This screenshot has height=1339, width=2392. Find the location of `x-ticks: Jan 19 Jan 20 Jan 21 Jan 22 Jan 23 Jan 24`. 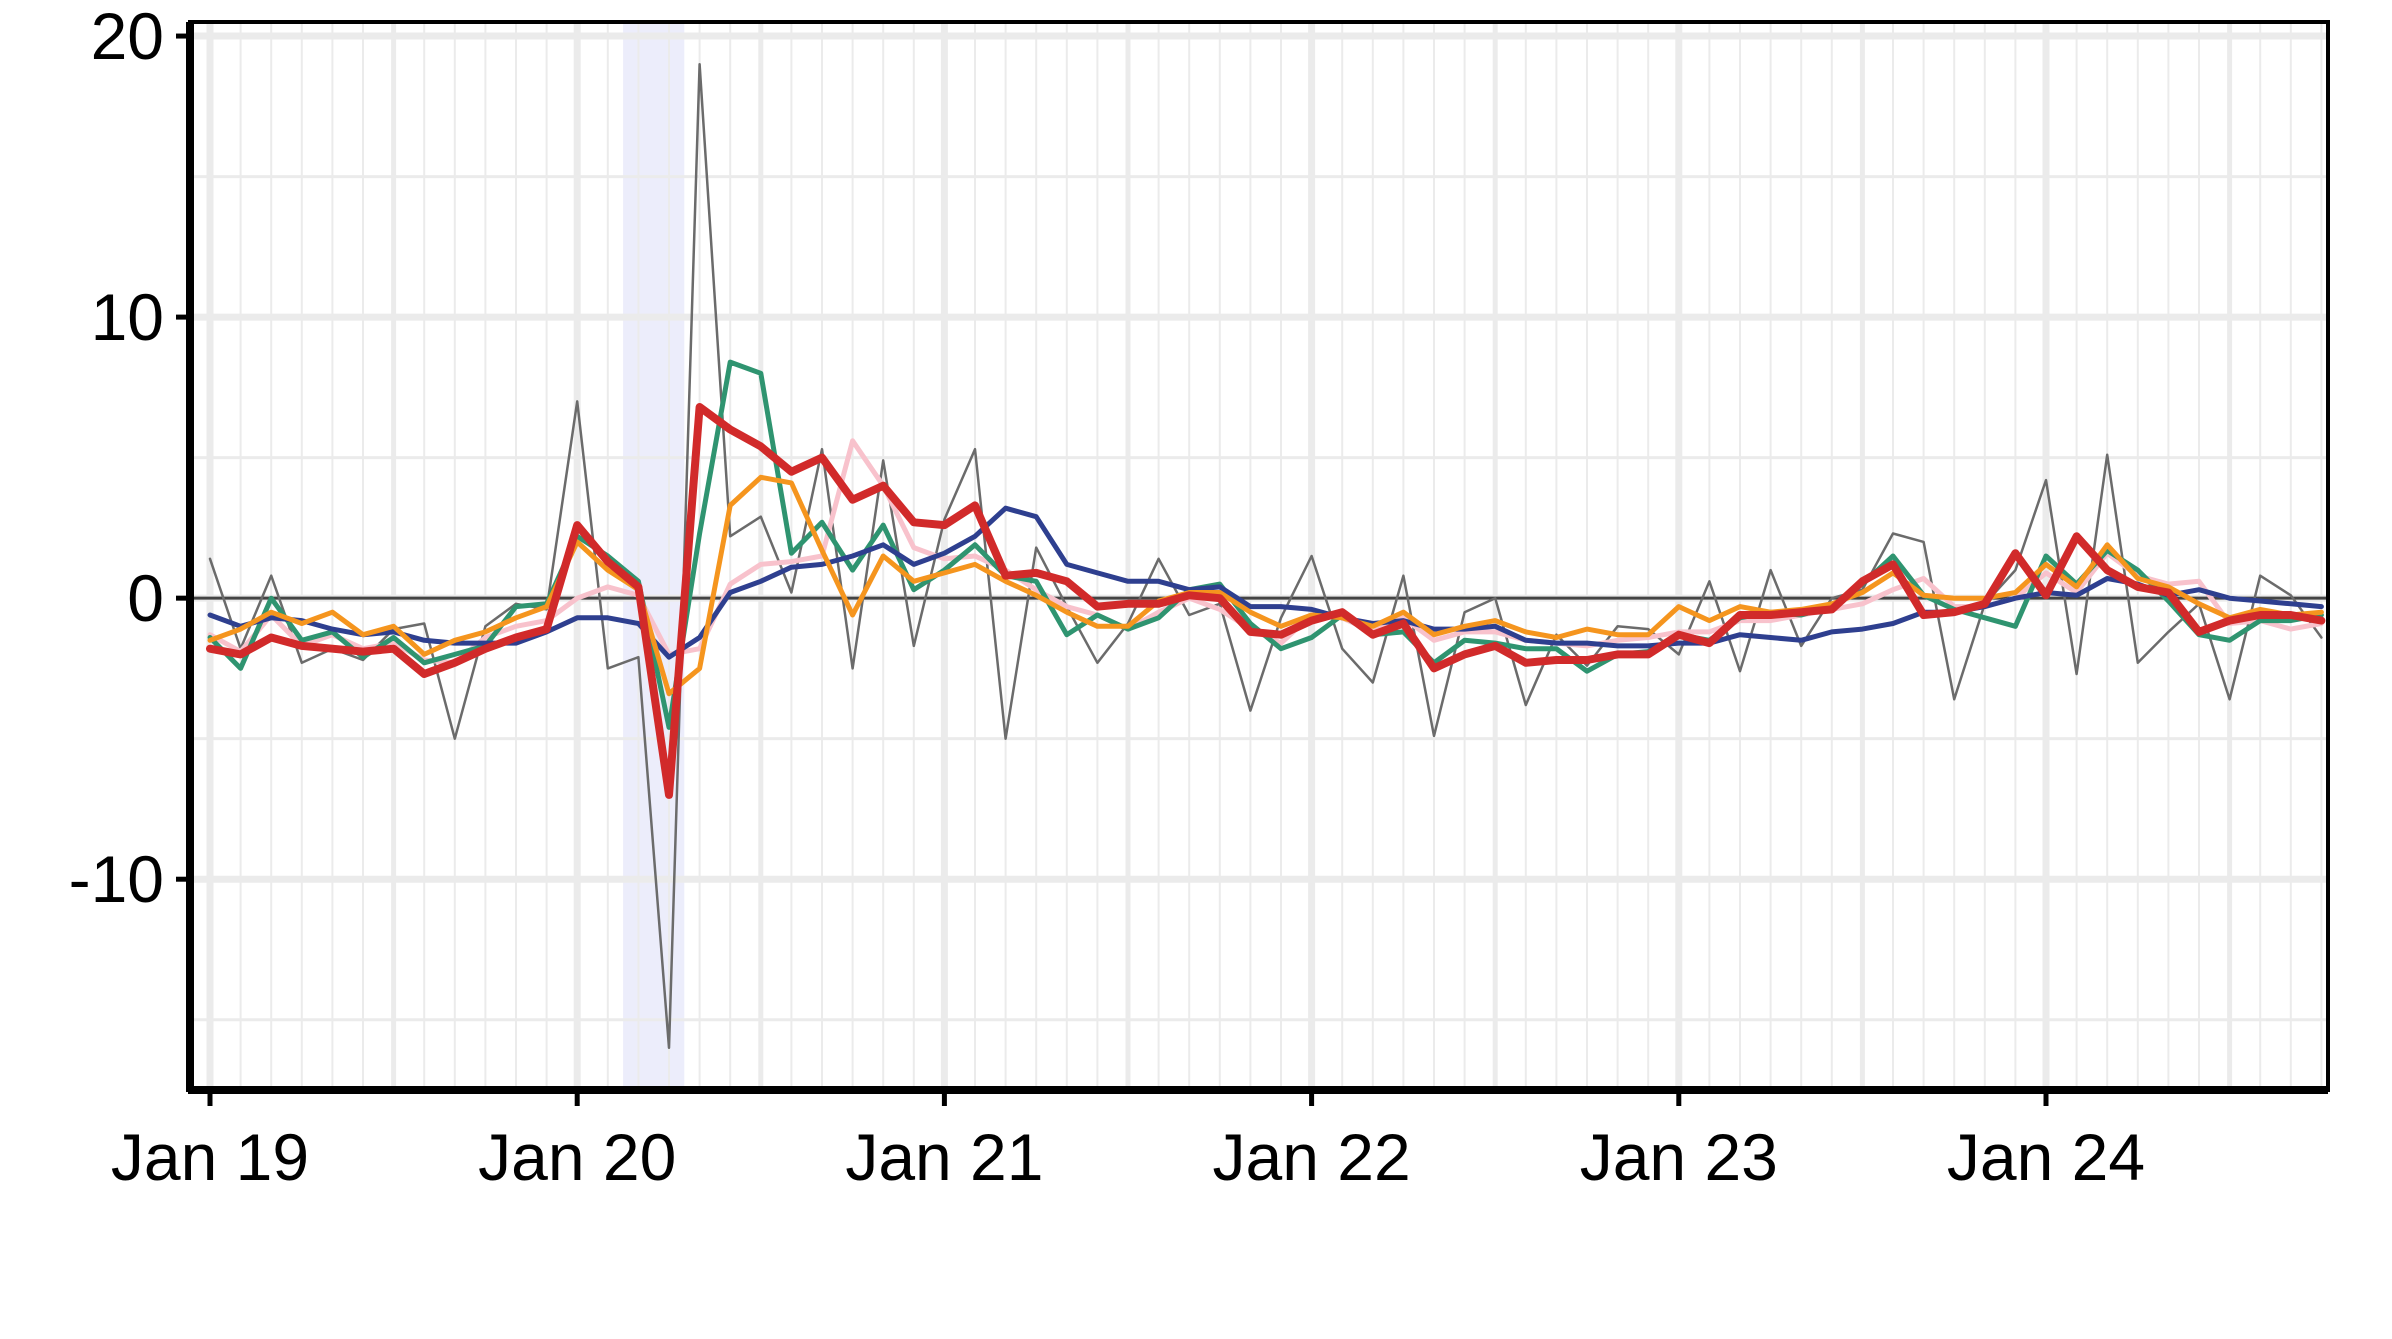

x-ticks: Jan 19 Jan 20 Jan 21 Jan 22 Jan 23 Jan 24 is located at coordinates (1128, 1142).